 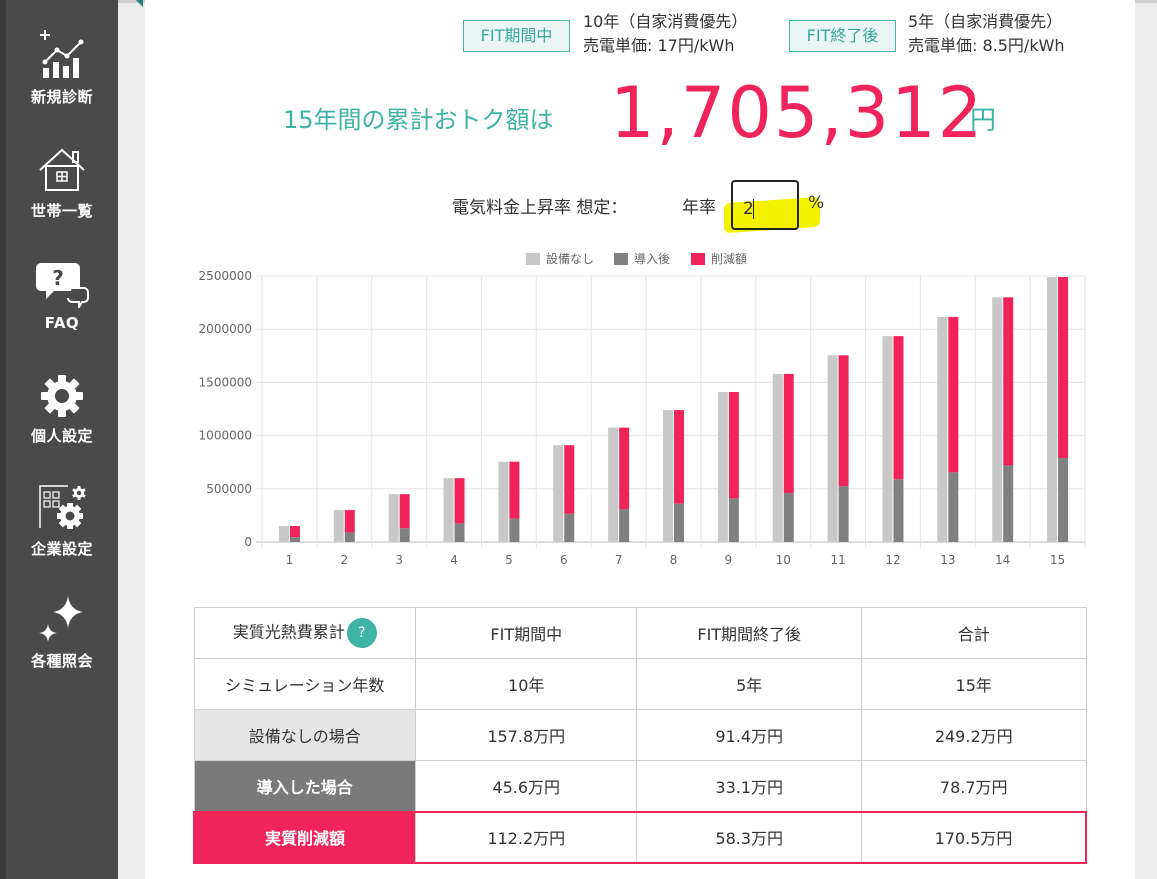 What do you see at coordinates (290, 560) in the screenshot?
I see `x-tick-label: 1` at bounding box center [290, 560].